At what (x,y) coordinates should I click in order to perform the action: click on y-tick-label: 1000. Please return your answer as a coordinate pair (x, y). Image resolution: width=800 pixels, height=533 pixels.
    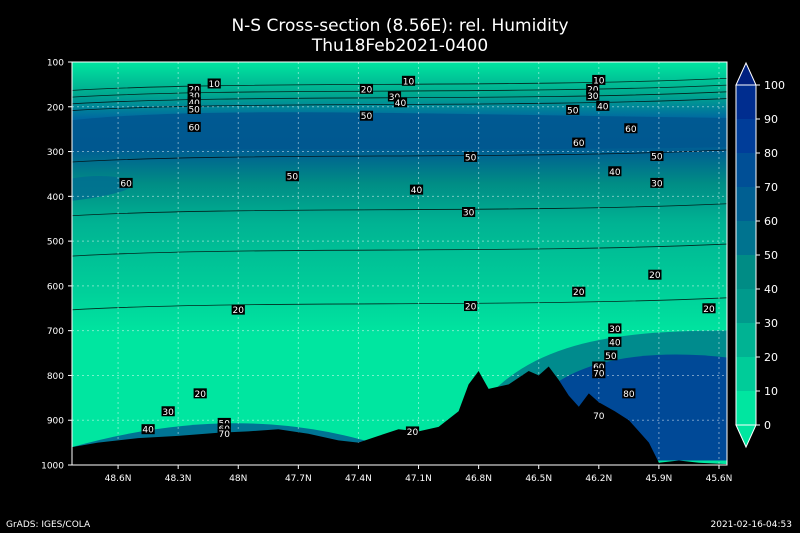
    Looking at the image, I should click on (52, 467).